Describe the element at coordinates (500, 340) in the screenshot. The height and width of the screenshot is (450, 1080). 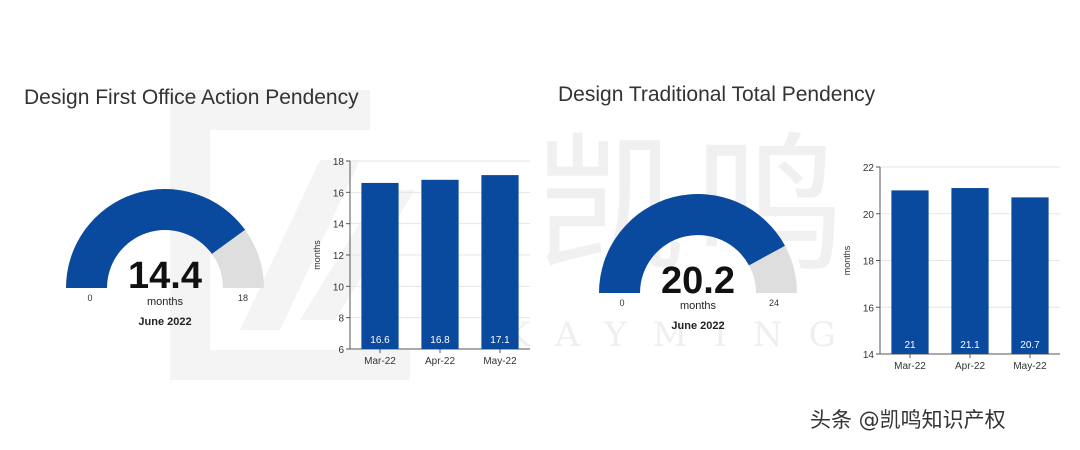
I see `bar-data-label: 17.1` at that location.